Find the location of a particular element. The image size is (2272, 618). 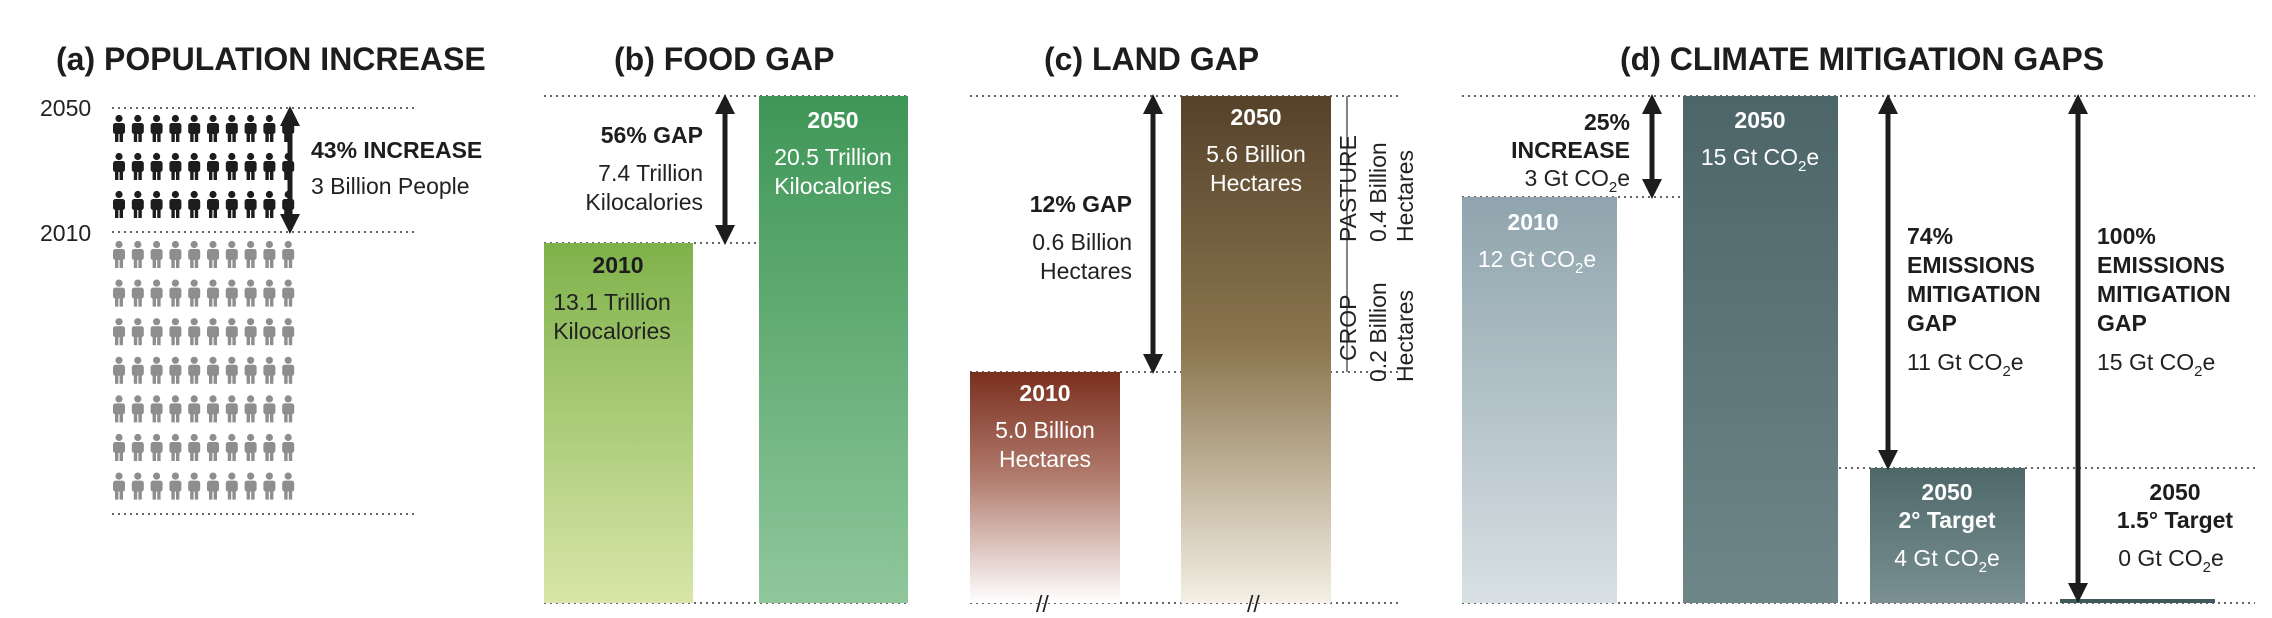

panel-b-title: (b) FOOD GAP is located at coordinates (724, 59).